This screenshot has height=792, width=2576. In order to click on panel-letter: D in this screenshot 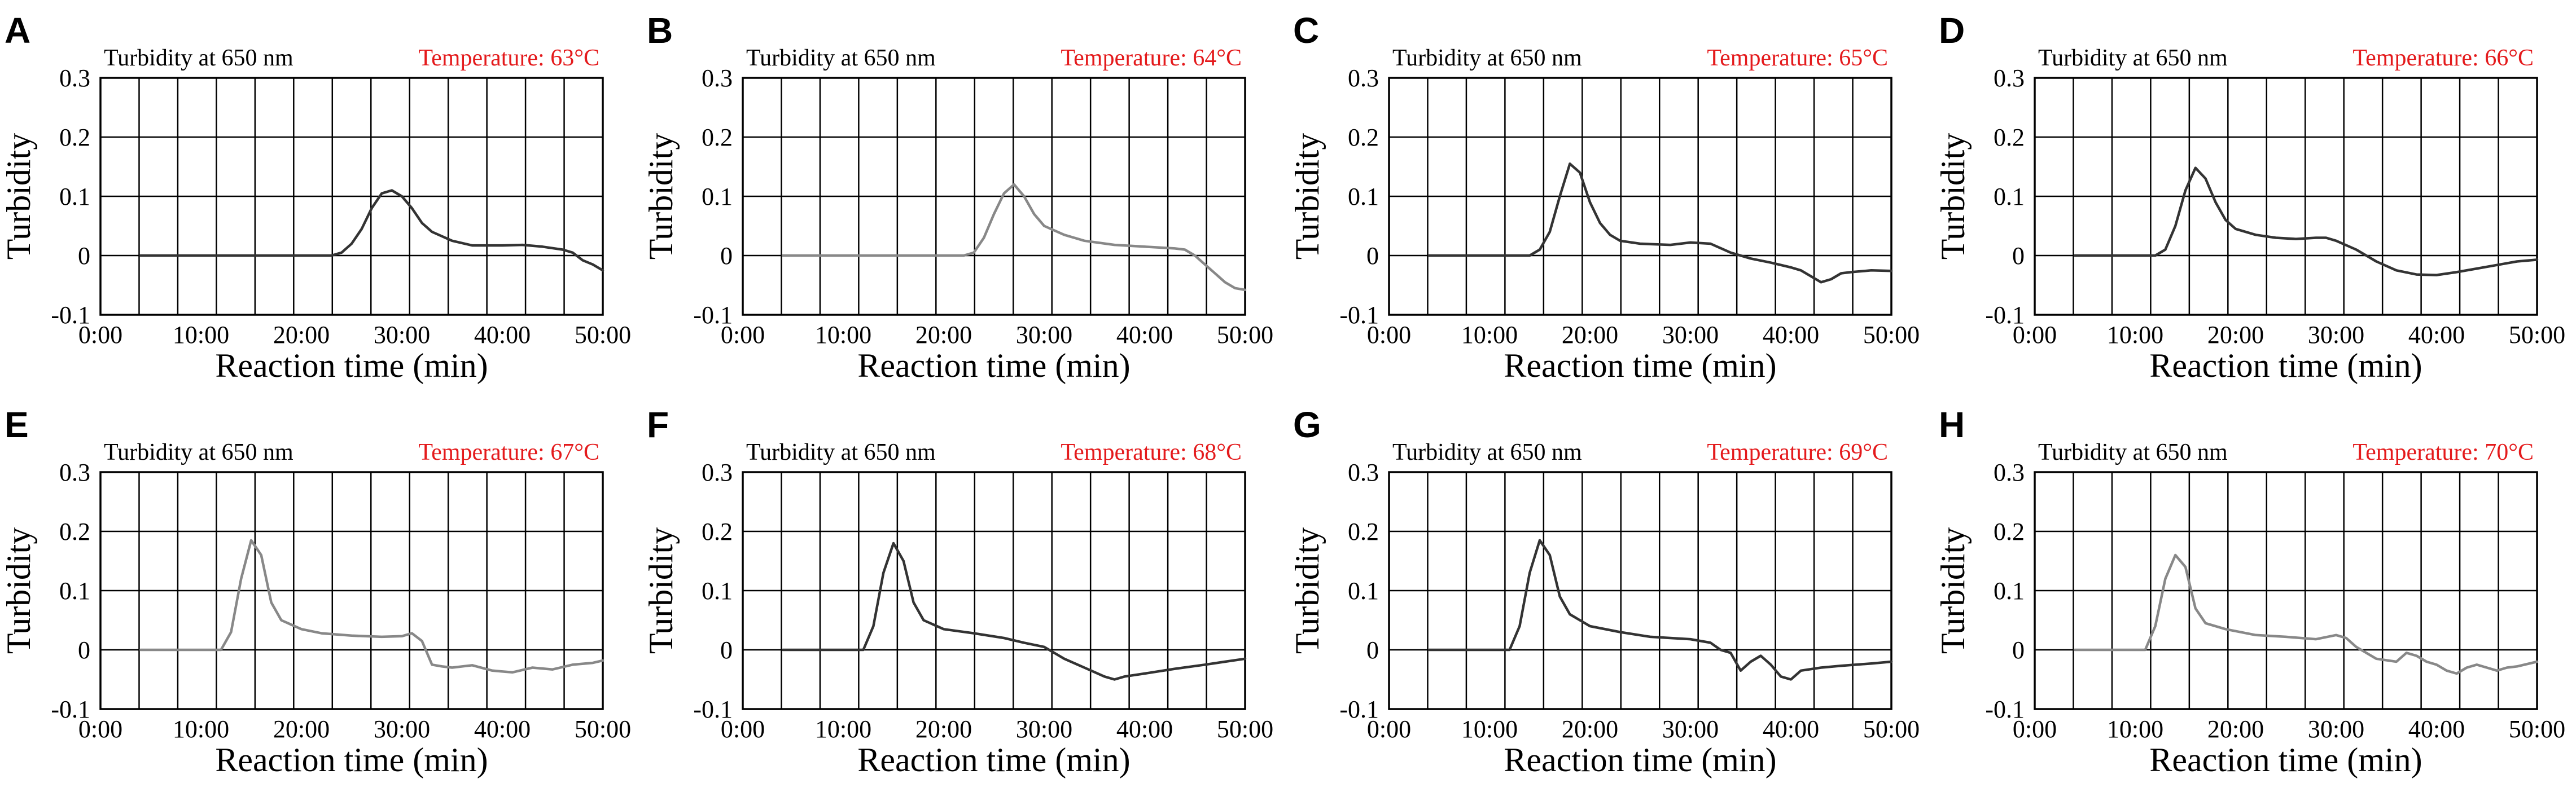, I will do `click(1952, 30)`.